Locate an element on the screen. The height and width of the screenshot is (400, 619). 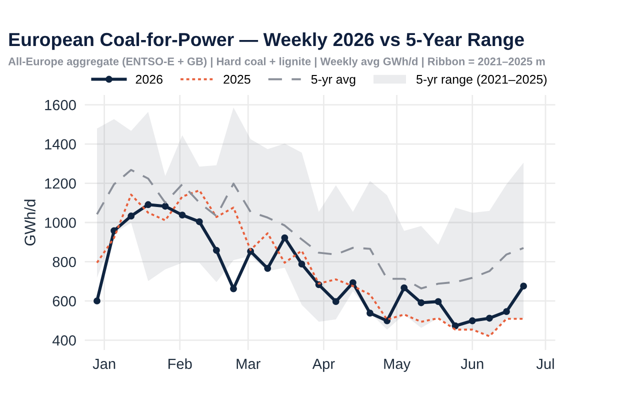
y-tick-label: 400 is located at coordinates (64, 340).